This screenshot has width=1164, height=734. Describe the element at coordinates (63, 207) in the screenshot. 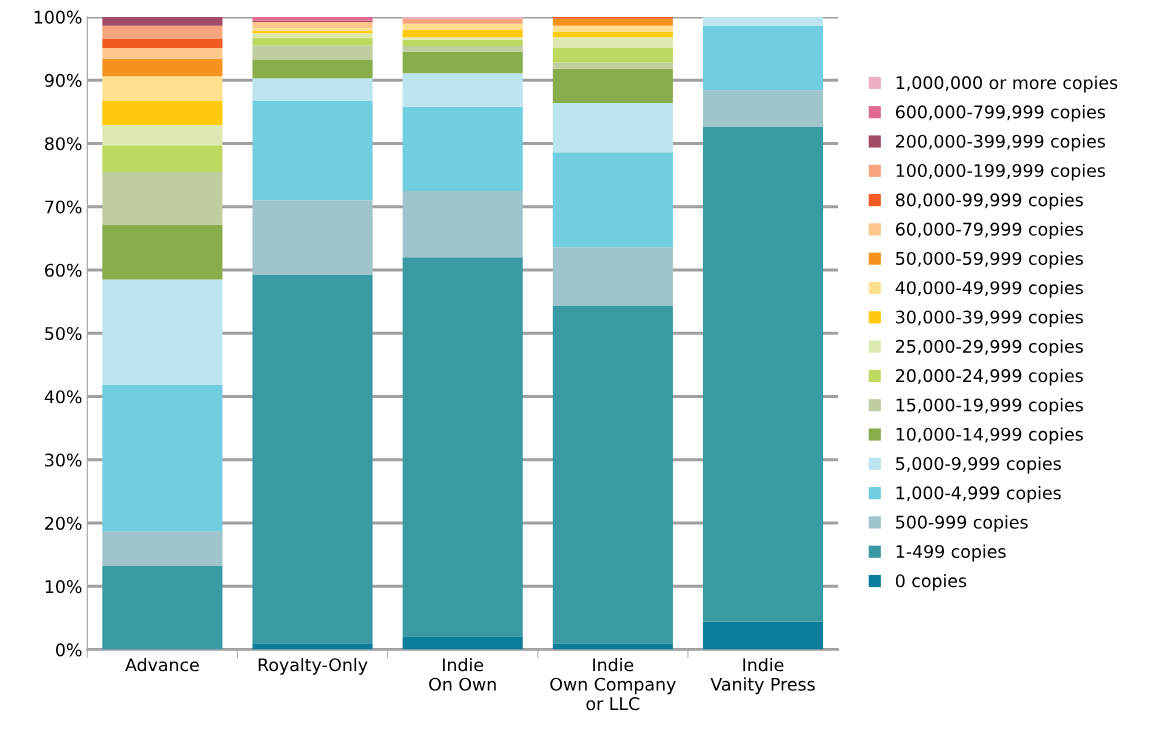

I see `y-tick-label: 70%` at that location.